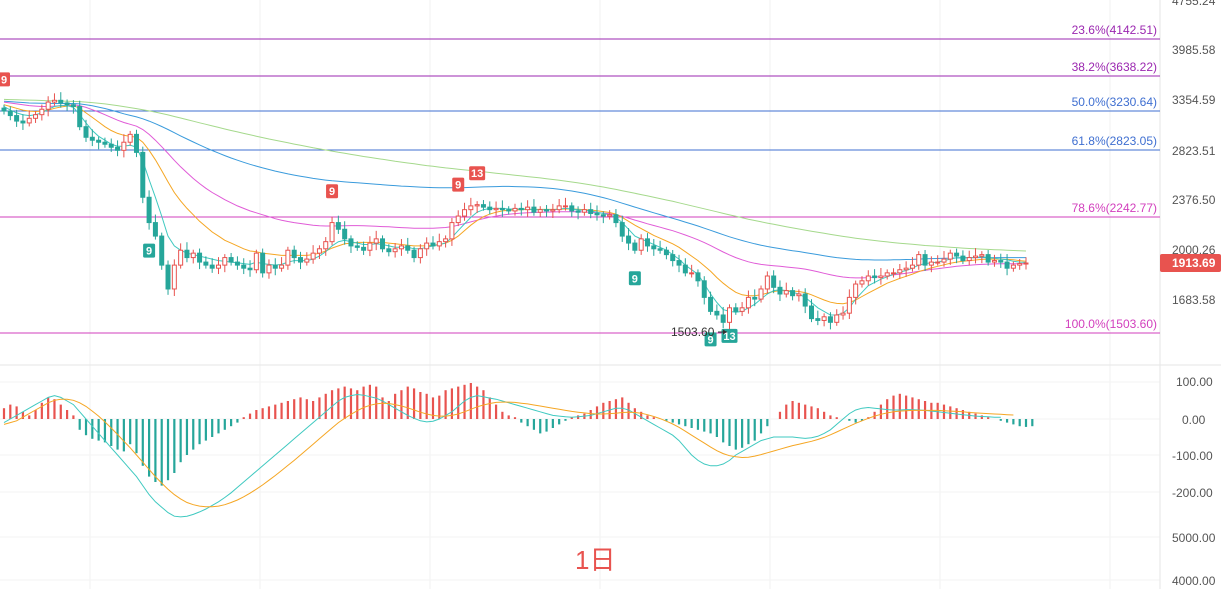  I want to click on current-price-label: 1913.69, so click(1194, 263).